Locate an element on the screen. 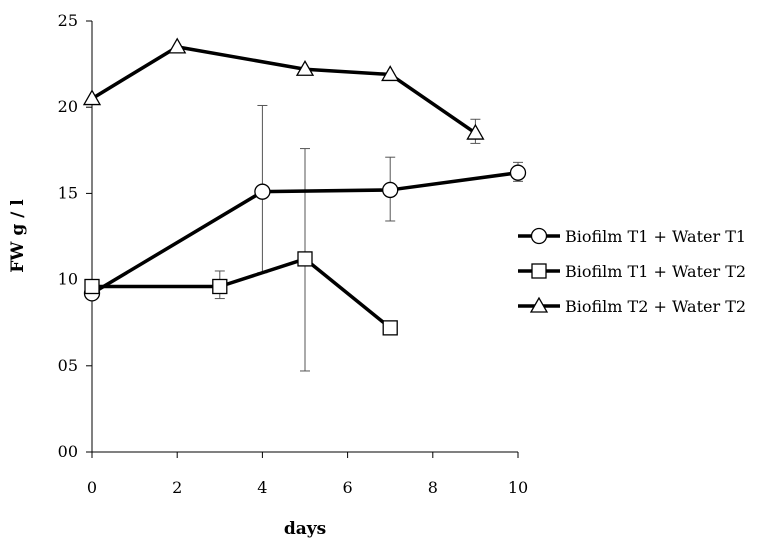 This screenshot has width=770, height=539. legend-marker-biofilm-t2-water-t2 is located at coordinates (539, 304).